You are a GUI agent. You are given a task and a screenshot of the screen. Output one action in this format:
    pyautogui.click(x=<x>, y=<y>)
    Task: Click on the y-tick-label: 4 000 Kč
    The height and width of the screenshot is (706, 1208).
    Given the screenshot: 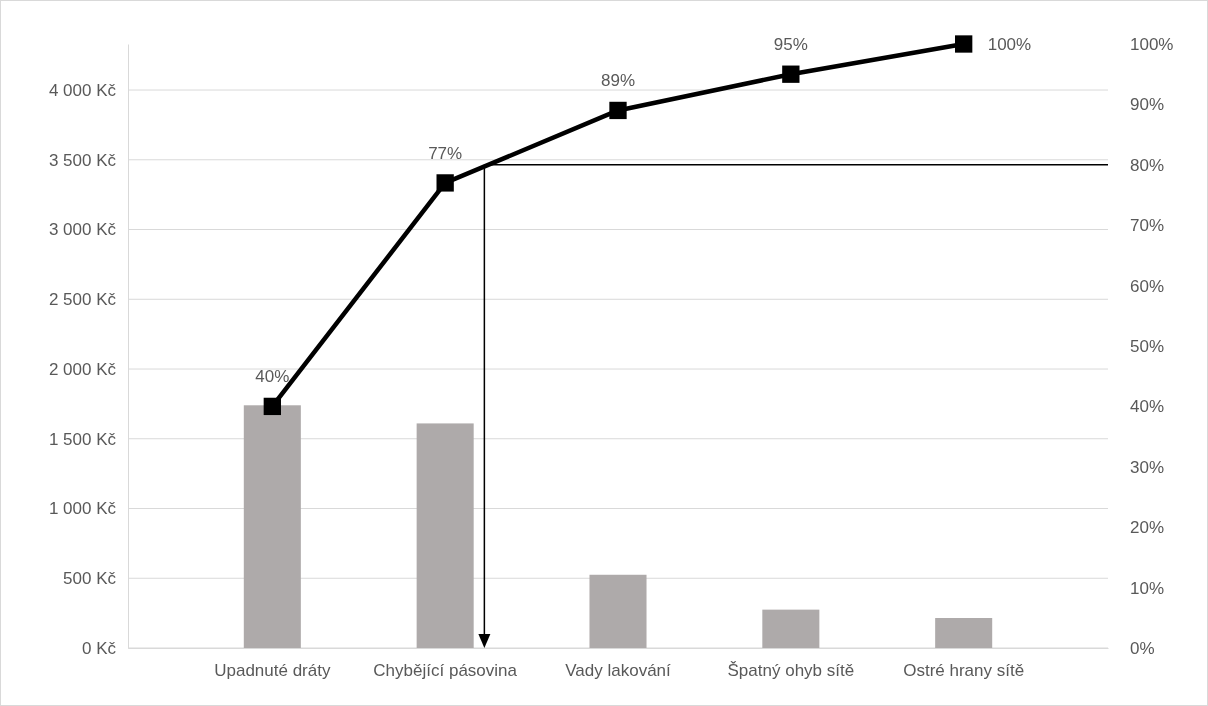 What is the action you would take?
    pyautogui.click(x=82, y=90)
    